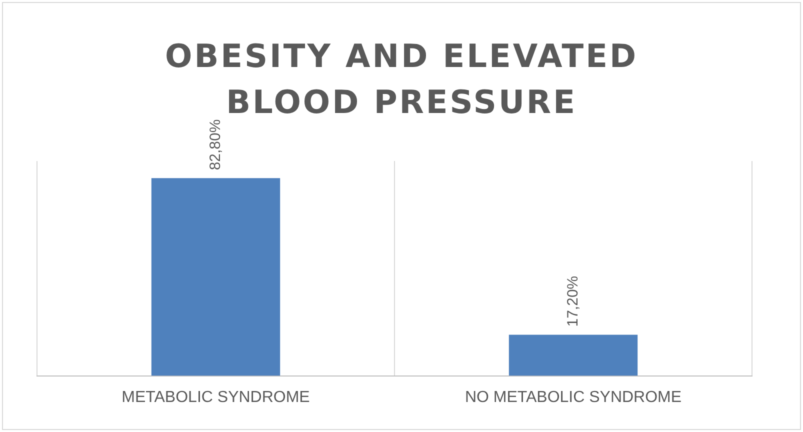 The image size is (803, 432). What do you see at coordinates (215, 144) in the screenshot?
I see `data-label: 82,80%` at bounding box center [215, 144].